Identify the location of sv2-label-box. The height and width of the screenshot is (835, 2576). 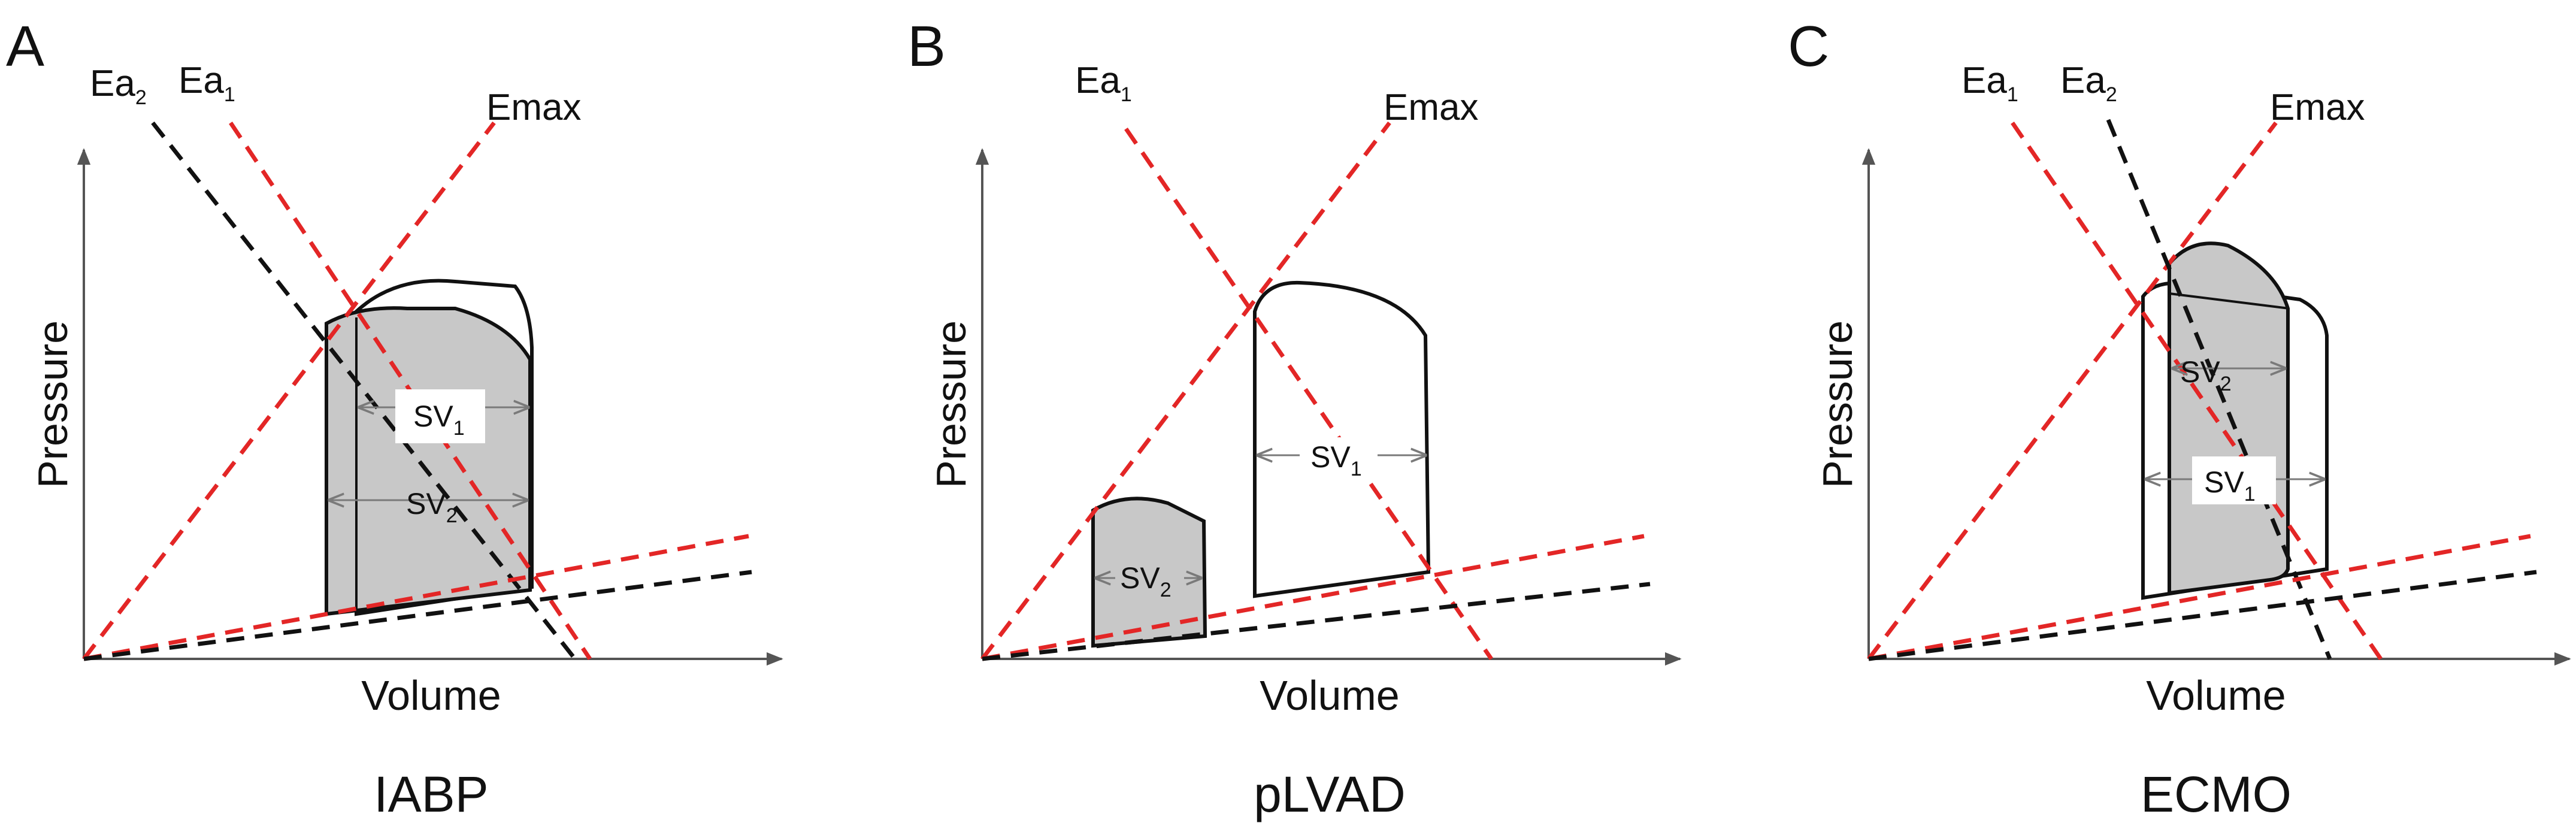
(1149, 578).